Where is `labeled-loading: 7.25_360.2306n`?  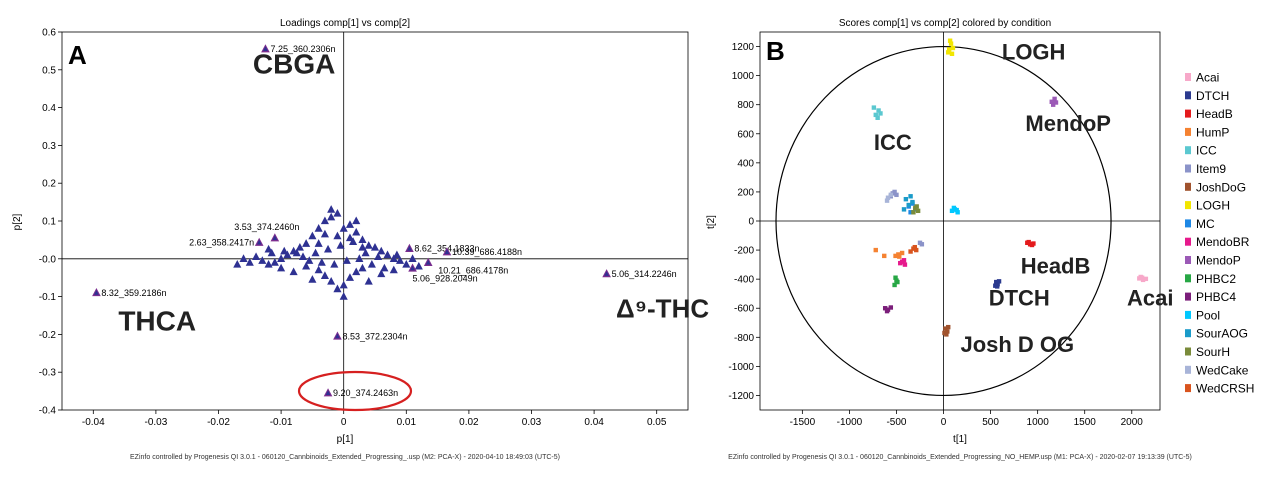
labeled-loading: 7.25_360.2306n is located at coordinates (298, 49).